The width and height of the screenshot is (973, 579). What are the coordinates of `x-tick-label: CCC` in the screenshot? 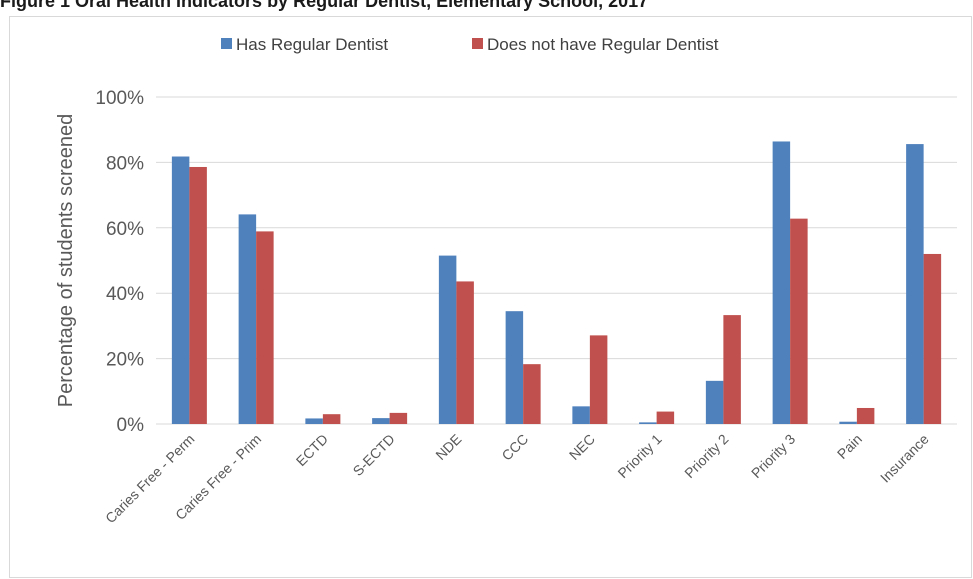 It's located at (514, 447).